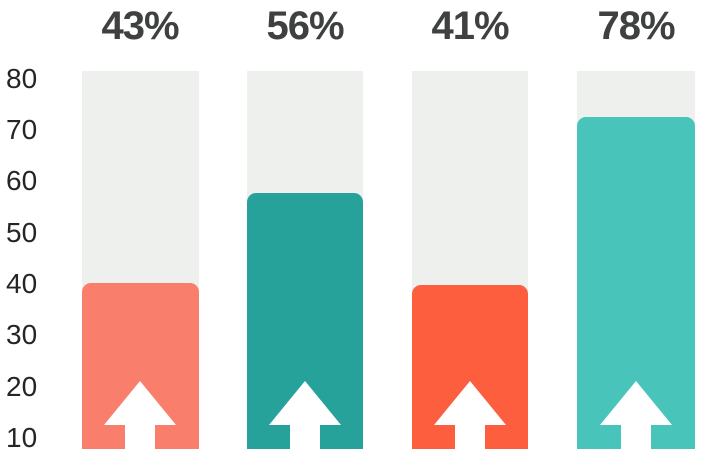 The height and width of the screenshot is (469, 703). I want to click on y-axis-tick: 30, so click(22, 334).